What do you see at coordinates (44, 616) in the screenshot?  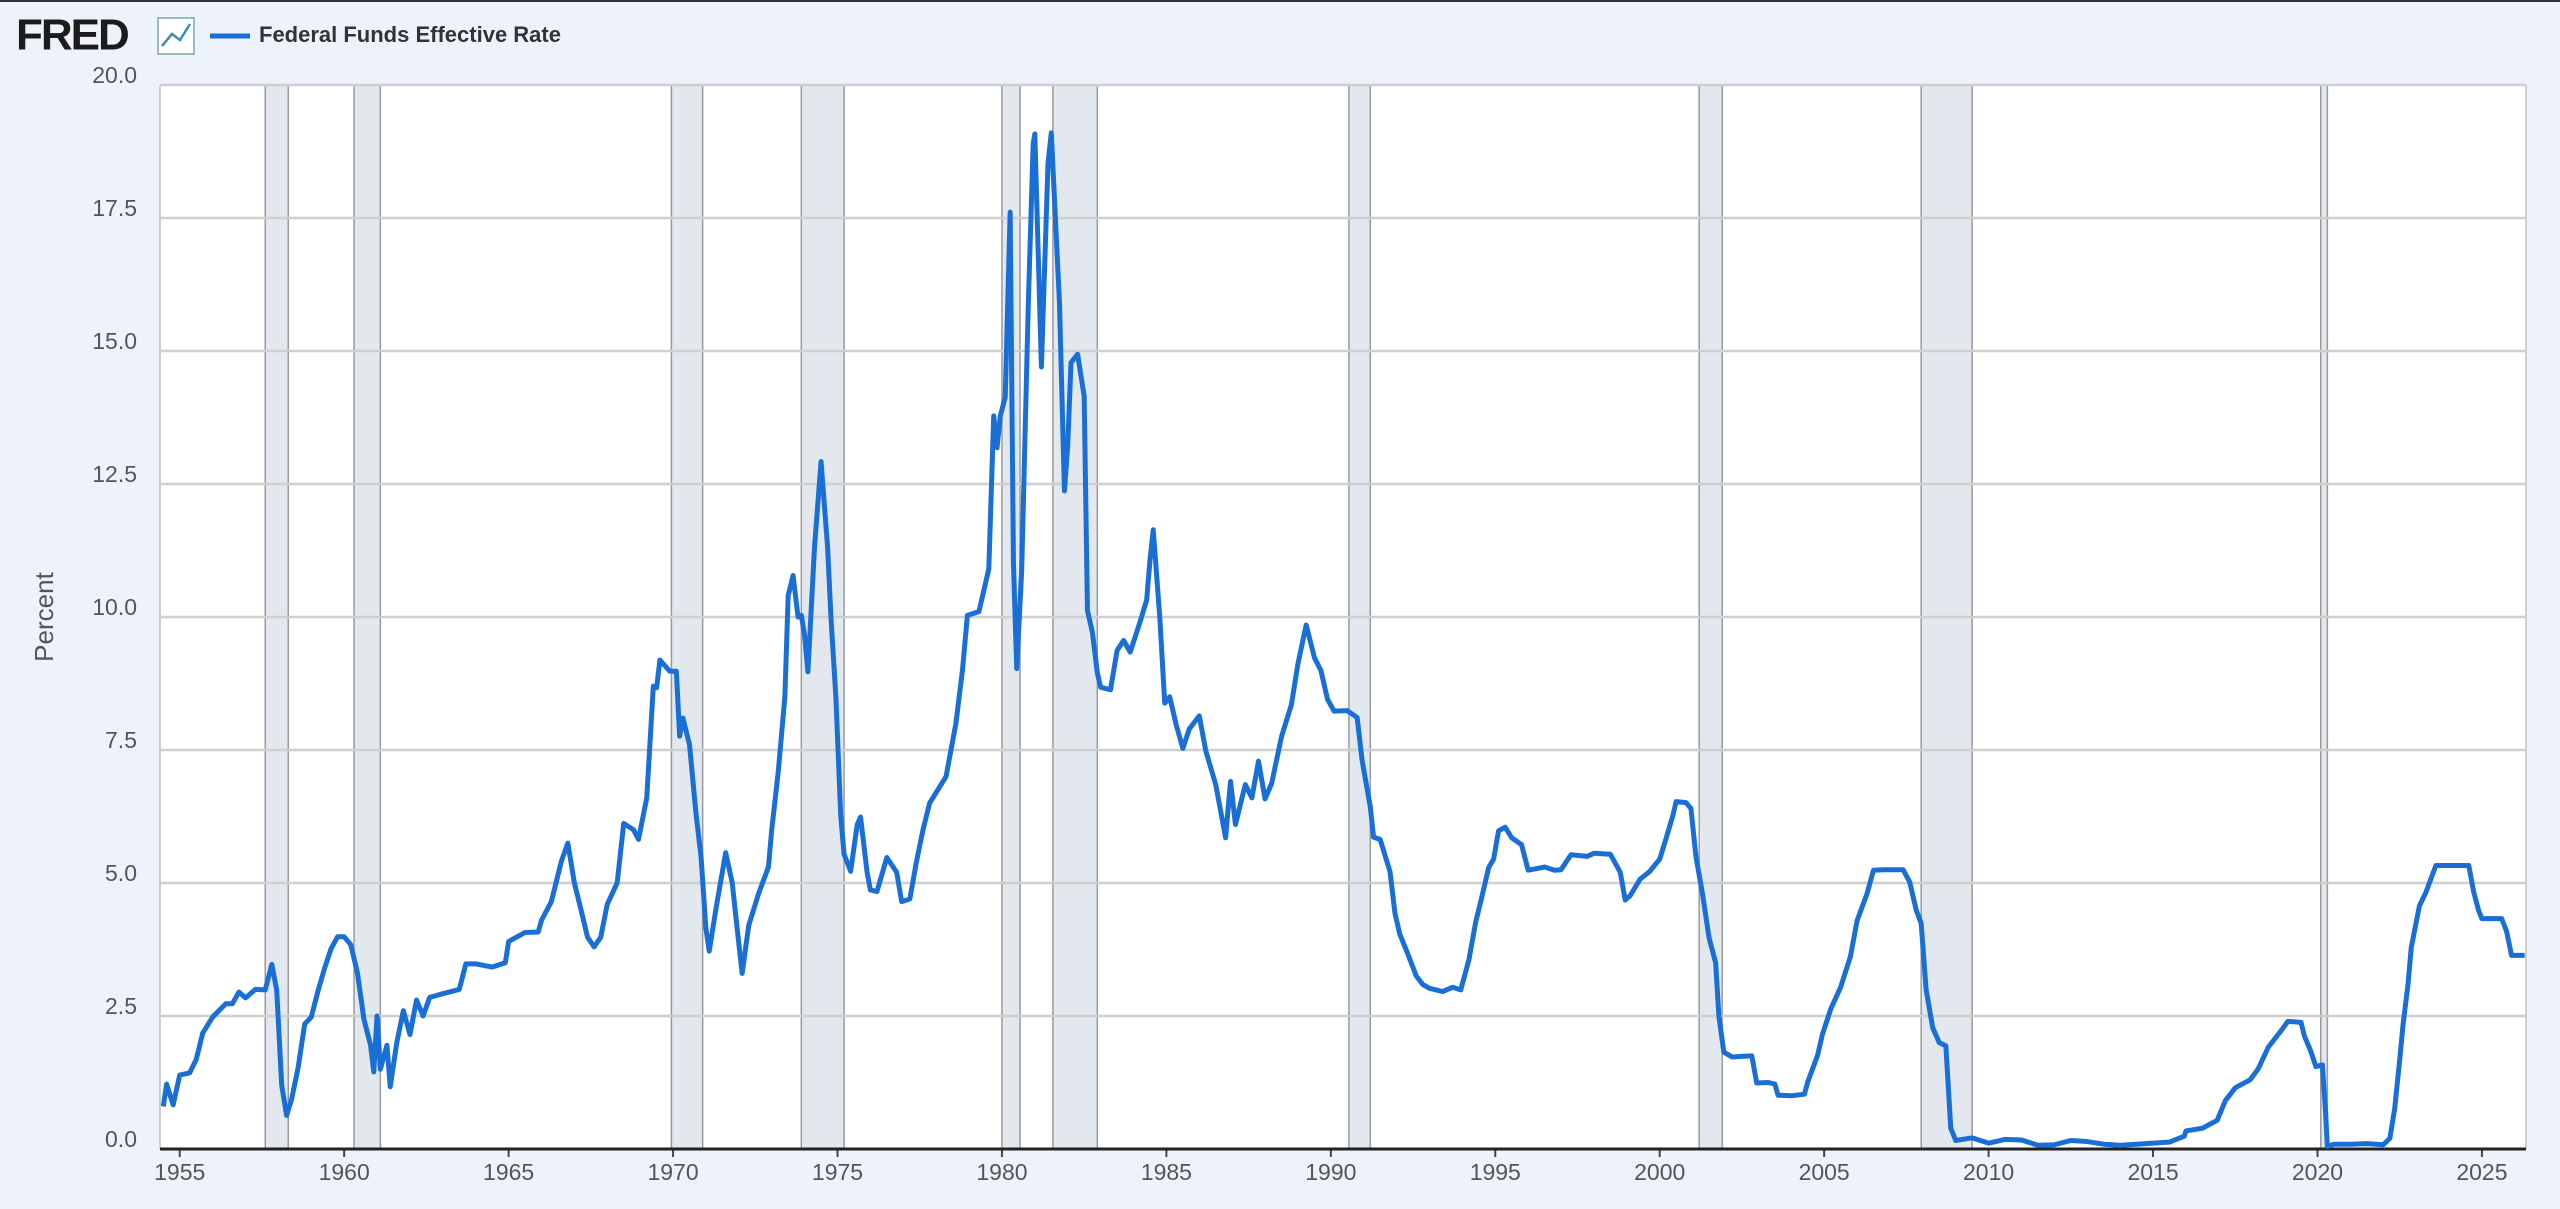 I see `y-axis-label: Percent` at bounding box center [44, 616].